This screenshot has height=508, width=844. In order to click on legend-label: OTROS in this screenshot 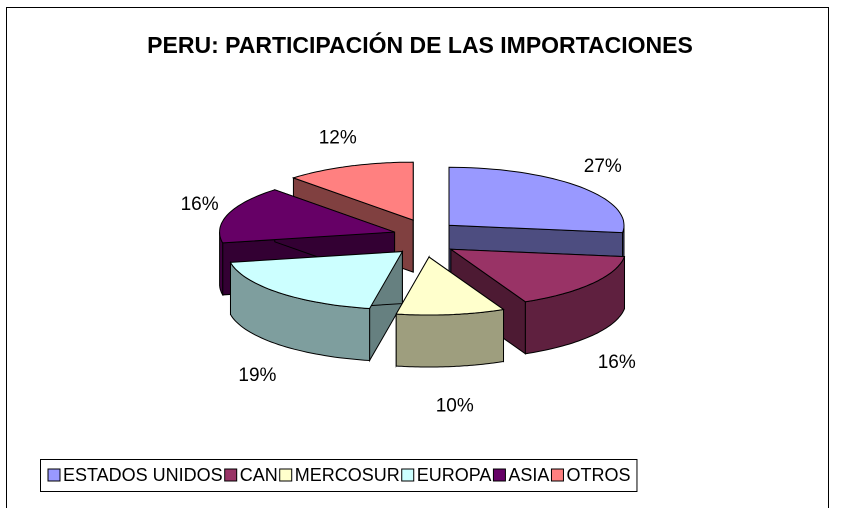, I will do `click(598, 475)`.